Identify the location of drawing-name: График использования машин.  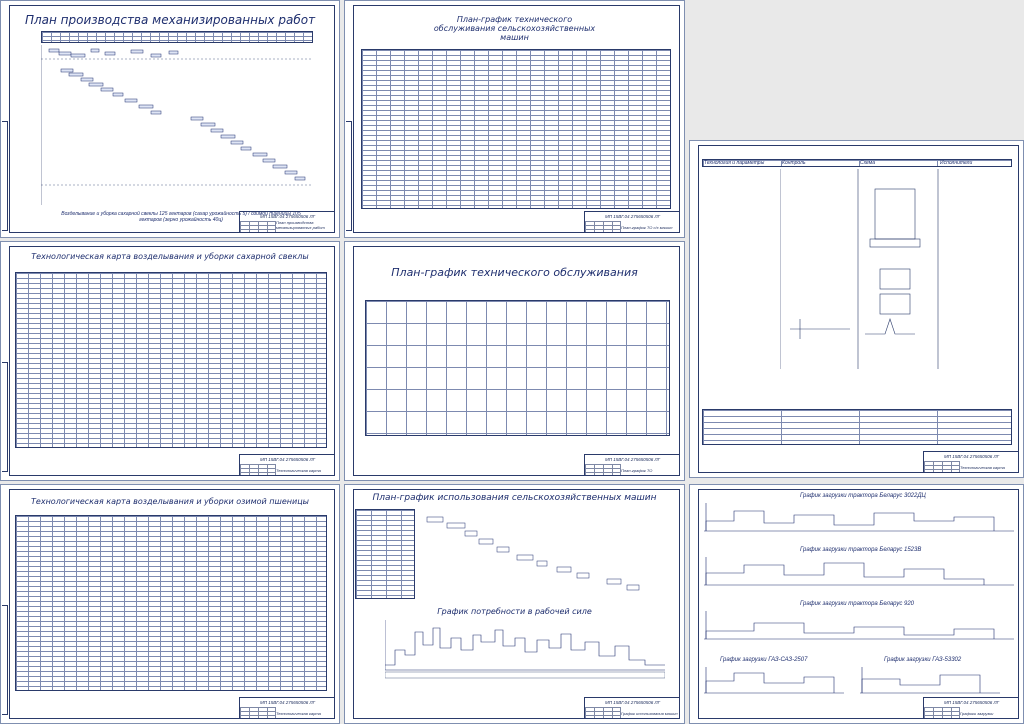
(649, 713).